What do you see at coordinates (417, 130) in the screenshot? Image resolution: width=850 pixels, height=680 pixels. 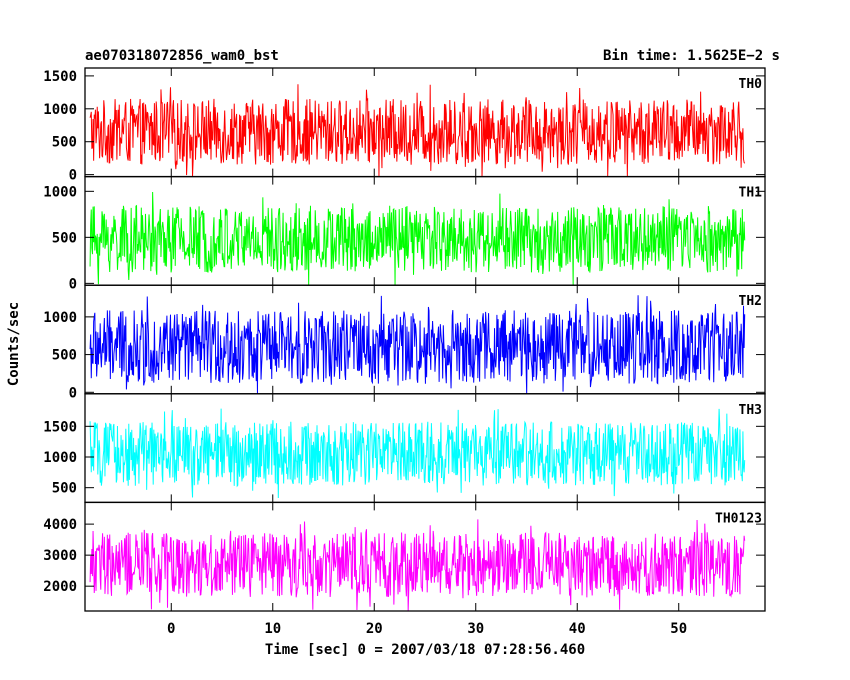 I see `series-line-th0` at bounding box center [417, 130].